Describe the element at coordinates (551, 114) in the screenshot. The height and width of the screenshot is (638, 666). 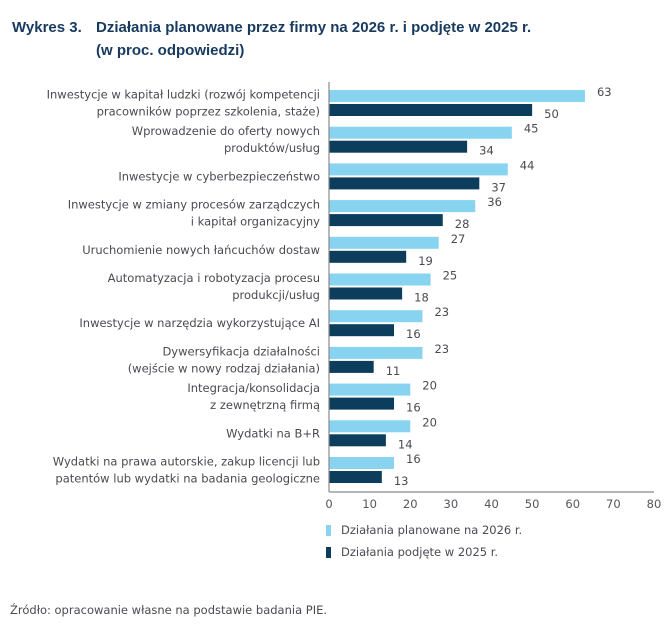
I see `data-label: 50` at that location.